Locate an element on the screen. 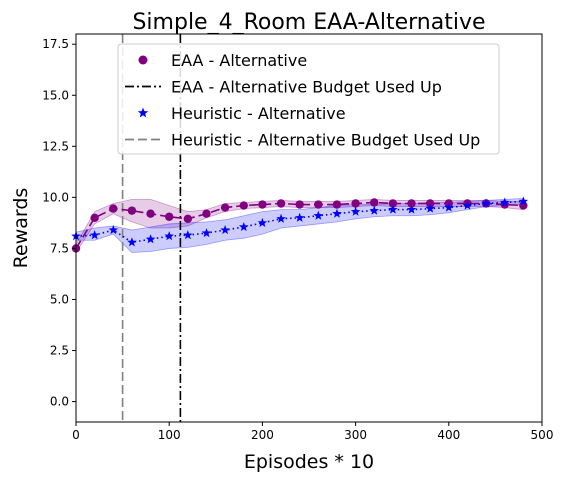  legend-marker-star is located at coordinates (143, 112).